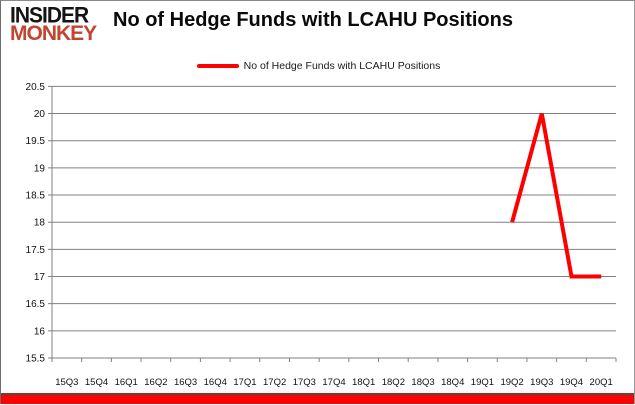 This screenshot has height=405, width=635. I want to click on x-tick-label: 16Q1, so click(126, 382).